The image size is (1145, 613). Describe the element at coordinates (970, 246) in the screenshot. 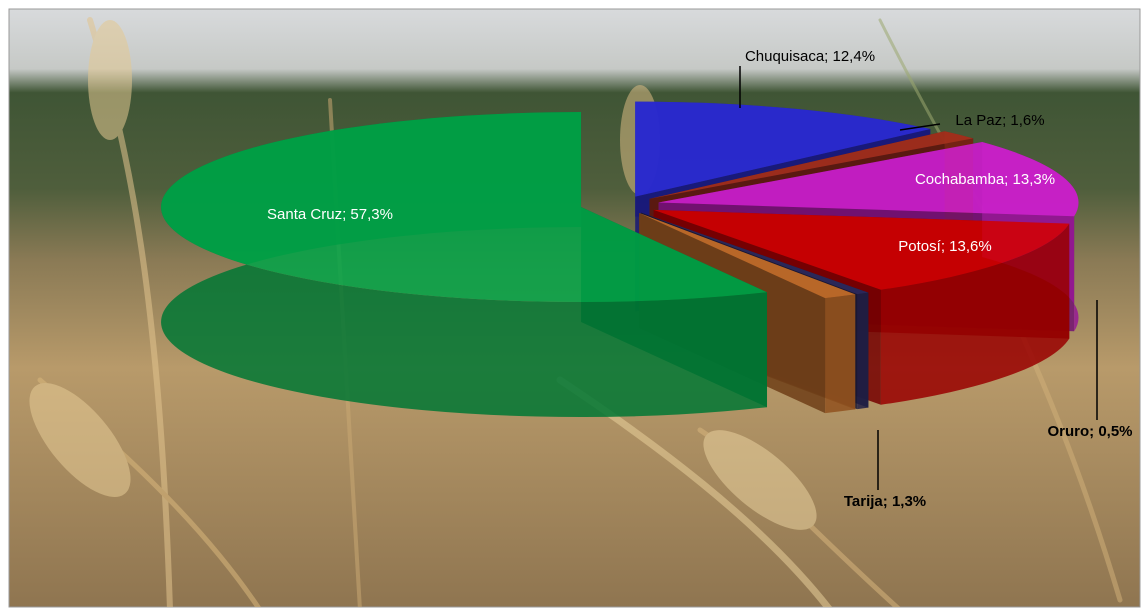

I see `value-label: 13,6%` at that location.